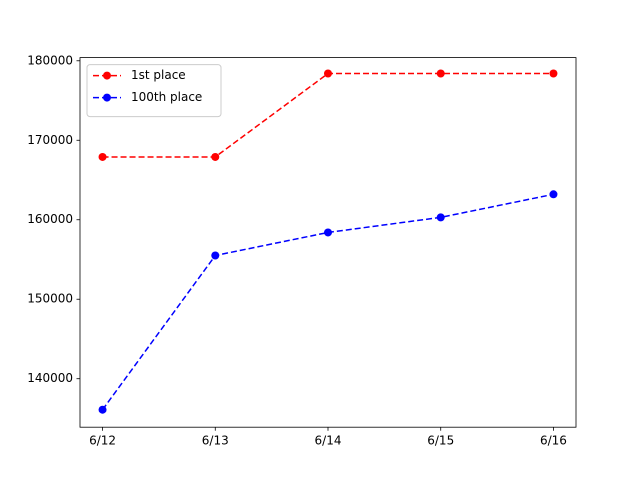 The width and height of the screenshot is (640, 480). I want to click on legend-label: 1st place, so click(158, 75).